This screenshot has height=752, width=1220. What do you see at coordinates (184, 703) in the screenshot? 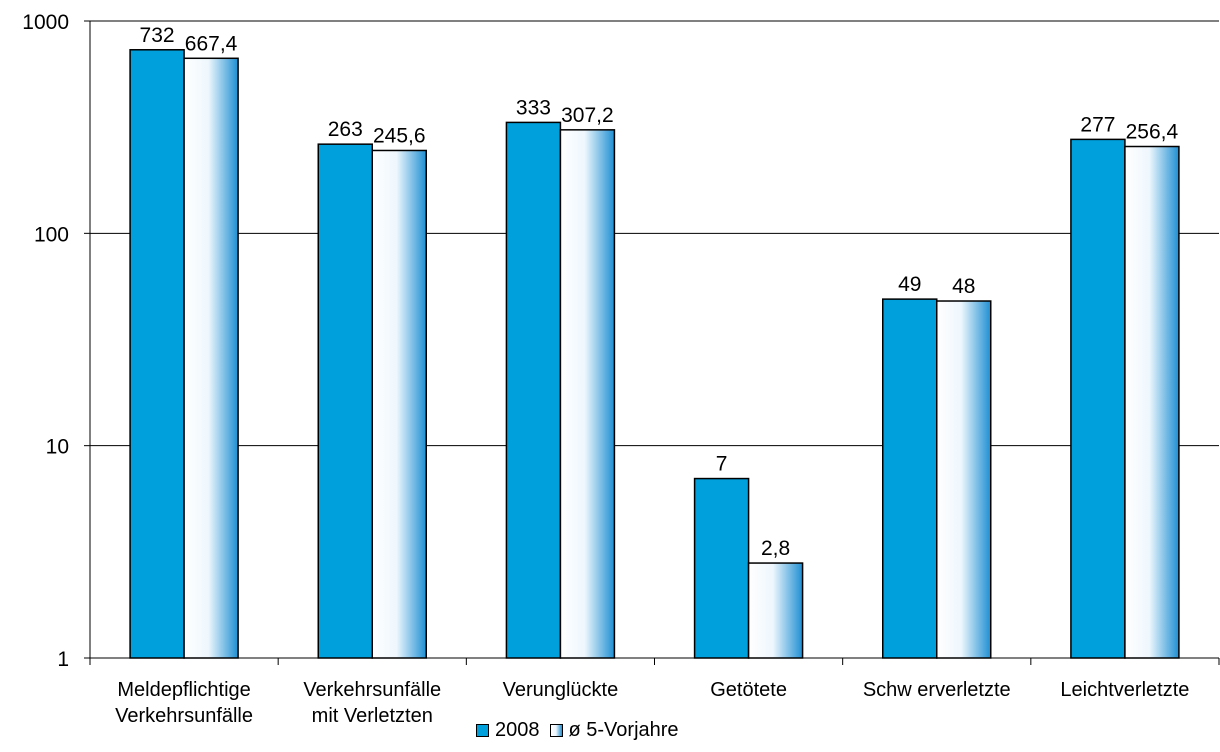
I see `x-tick-label: Meldepflichtige Verkehrsunfälle` at bounding box center [184, 703].